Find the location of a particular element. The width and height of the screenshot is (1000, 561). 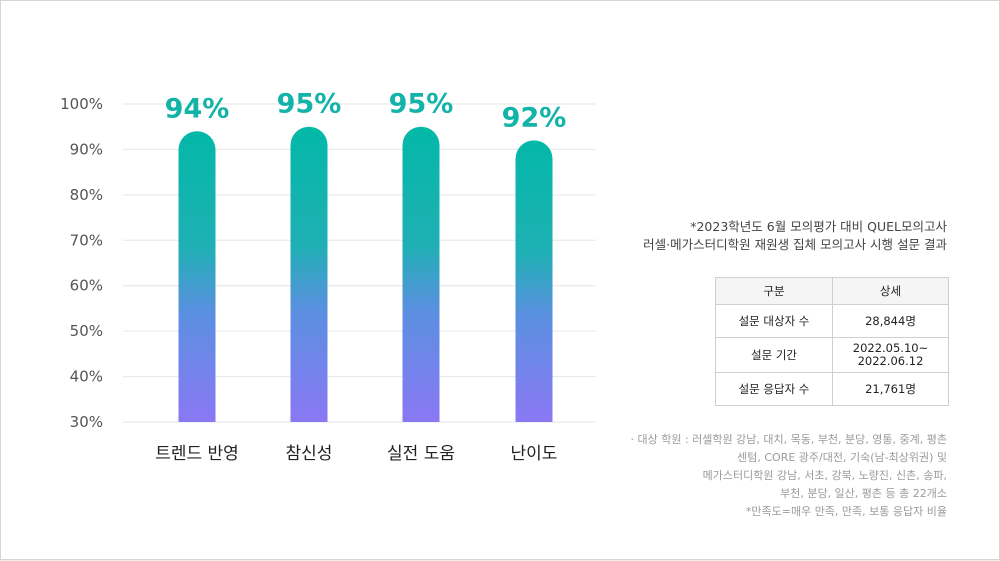

row-label: 설문 대상자 수 is located at coordinates (774, 321).